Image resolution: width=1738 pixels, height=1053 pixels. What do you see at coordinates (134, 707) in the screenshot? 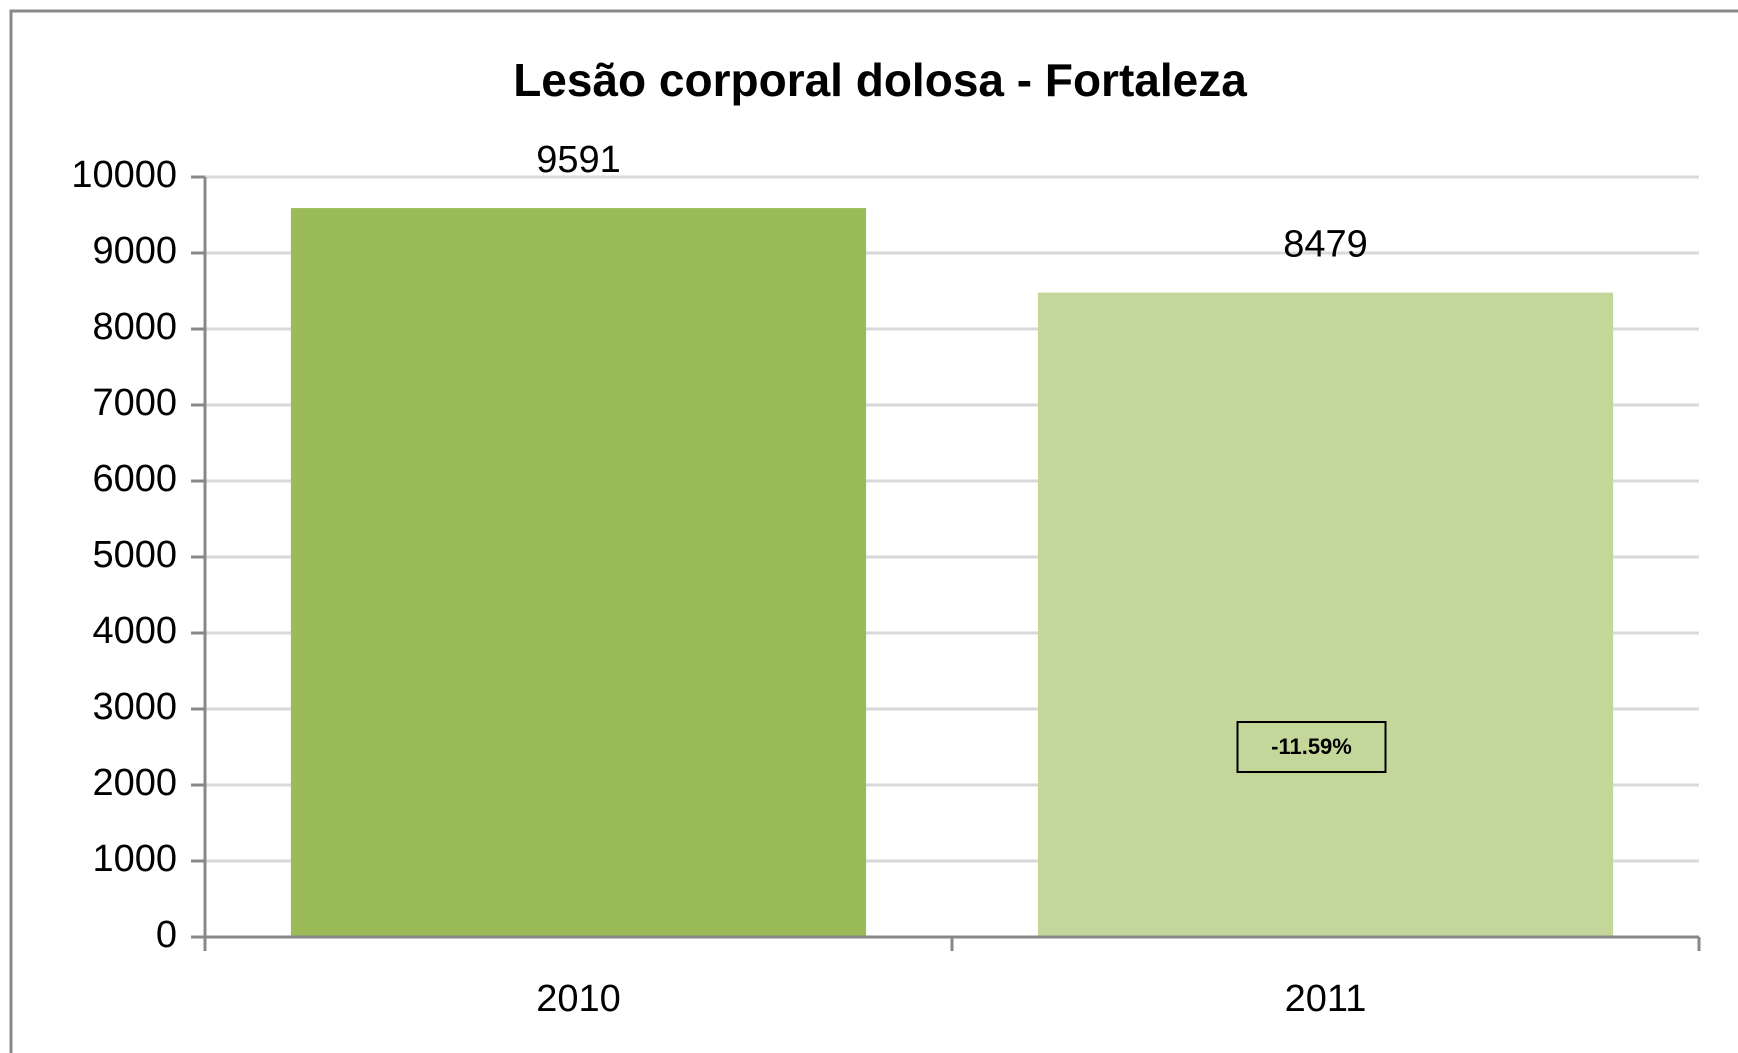
I see `y-tick-label: 3000` at bounding box center [134, 707].